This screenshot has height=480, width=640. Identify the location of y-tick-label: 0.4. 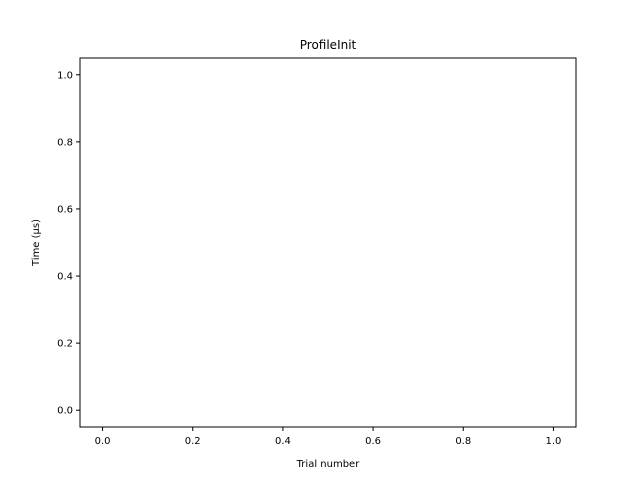
(65, 277).